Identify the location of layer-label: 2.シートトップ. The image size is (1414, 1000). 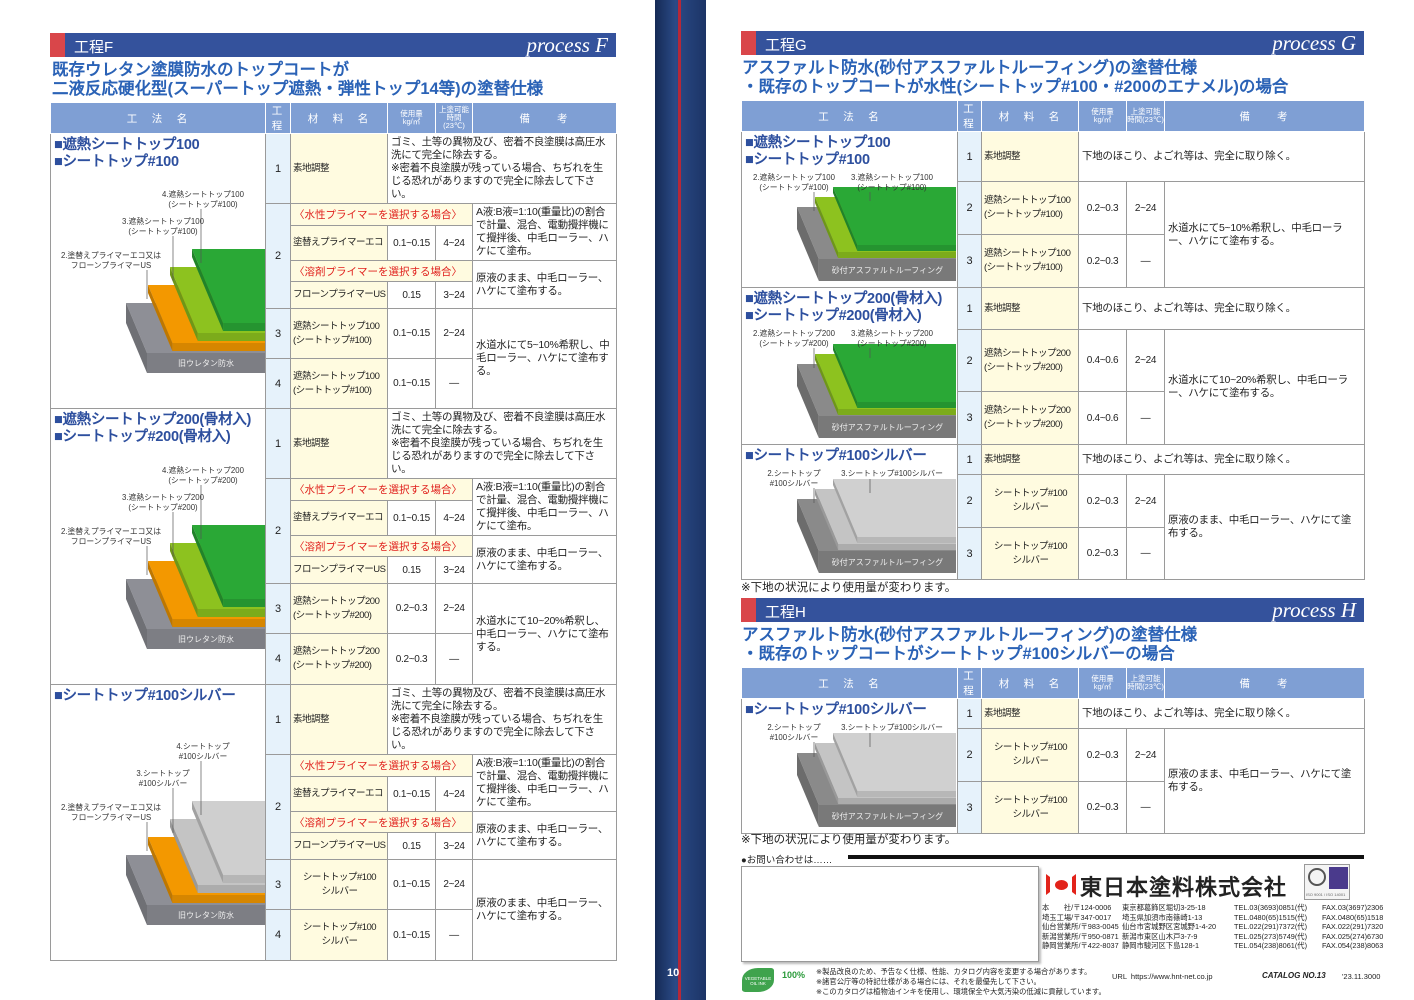
(793, 473).